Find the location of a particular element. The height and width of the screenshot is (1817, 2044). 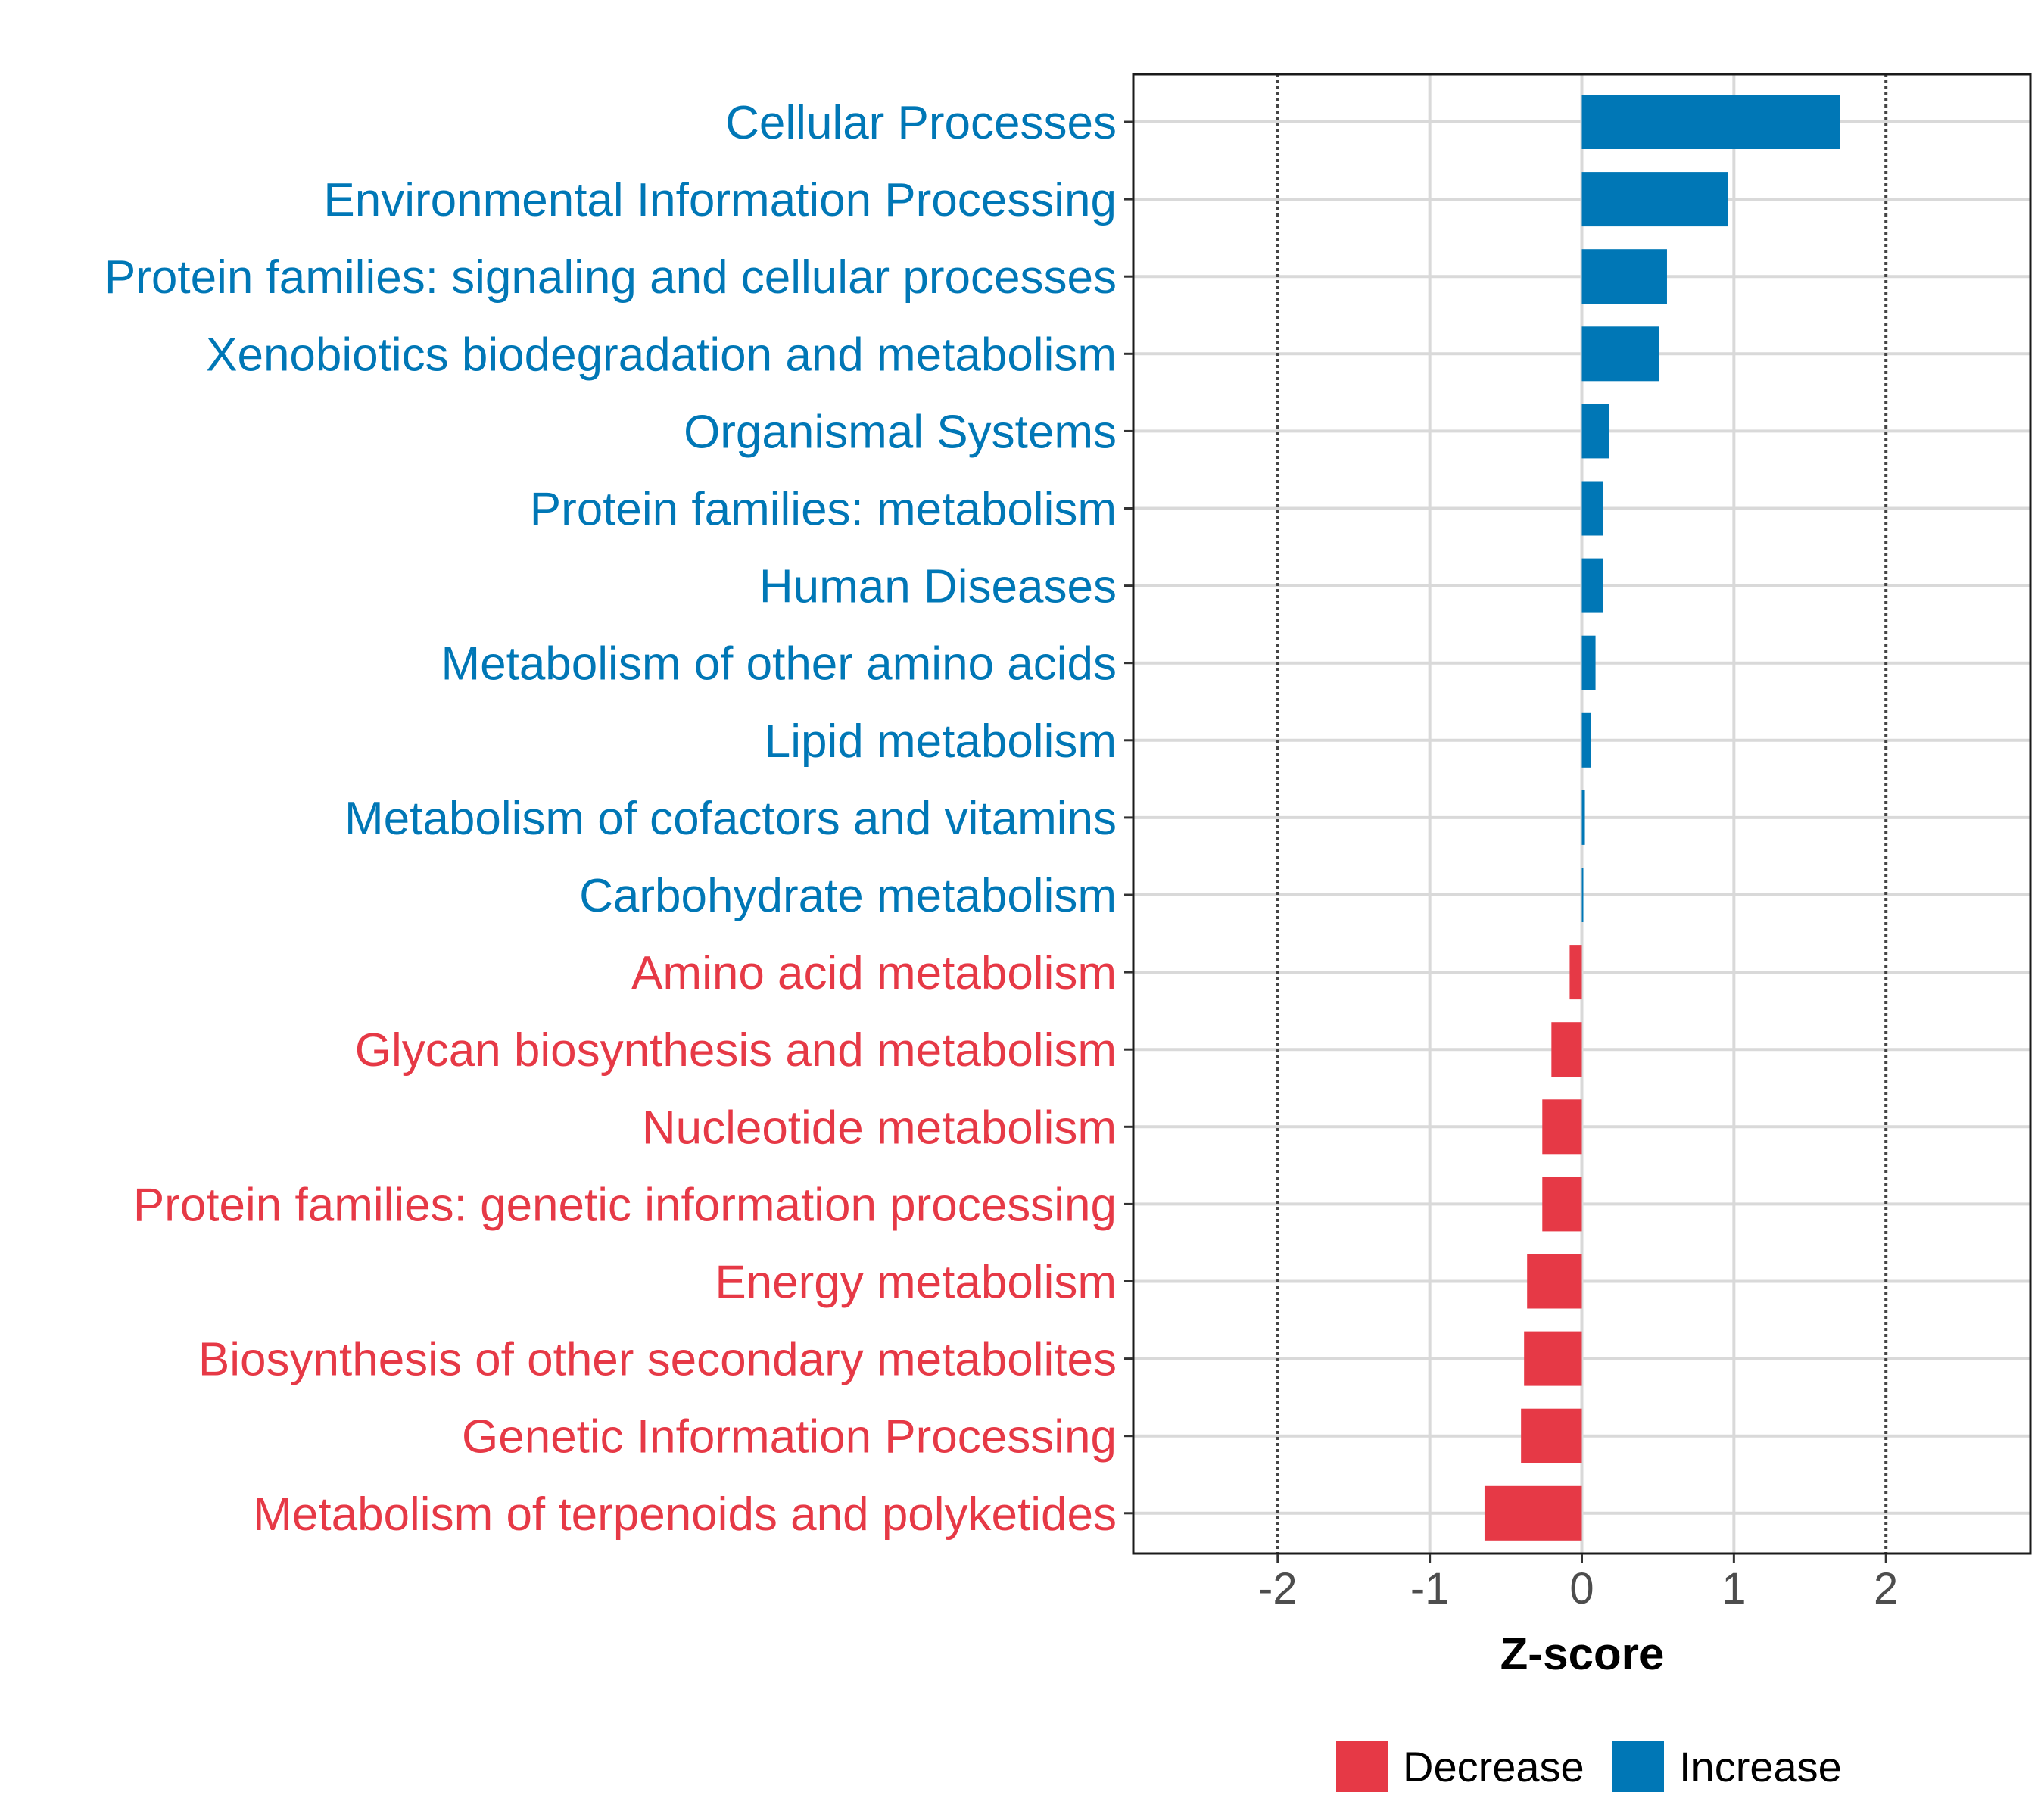

legend: Decrease Increase is located at coordinates (1589, 1766).